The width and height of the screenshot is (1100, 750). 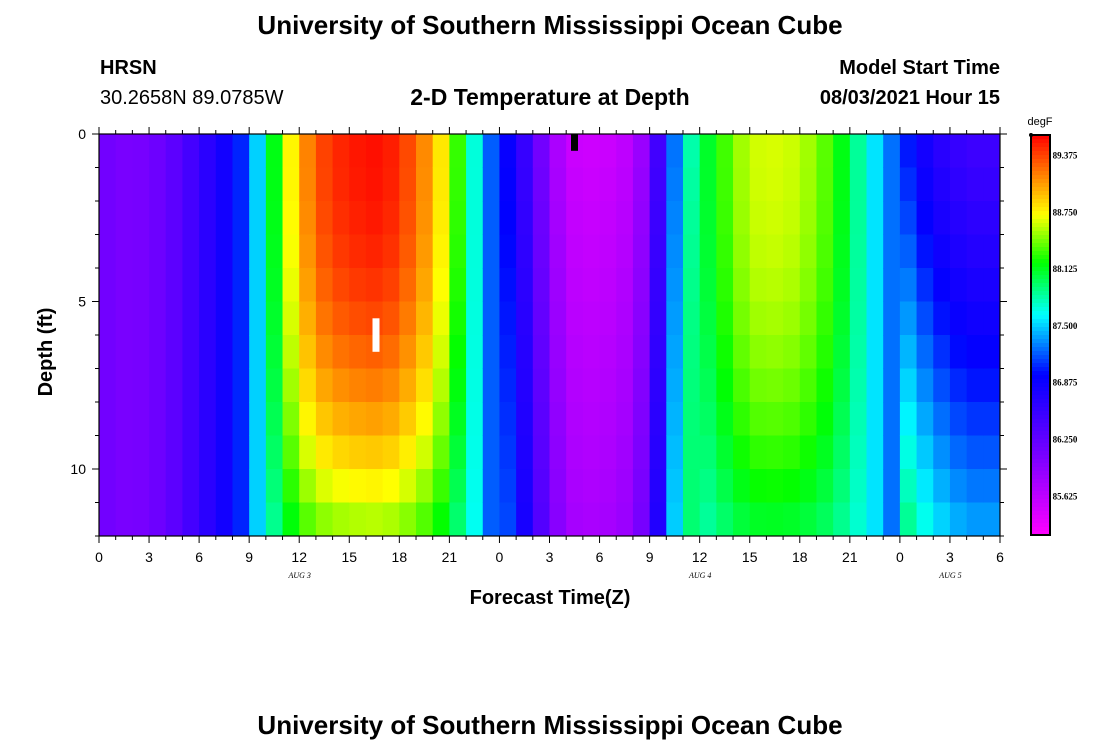 What do you see at coordinates (78, 469) in the screenshot?
I see `y-tick-label: 10` at bounding box center [78, 469].